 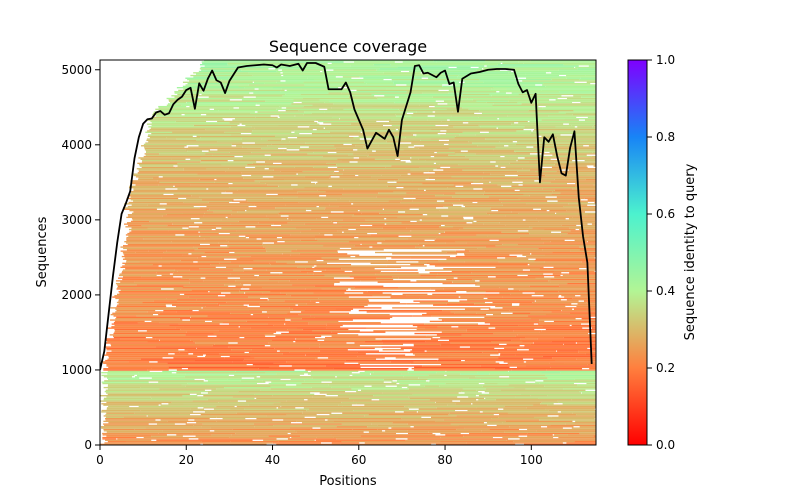 What do you see at coordinates (665, 137) in the screenshot?
I see `colorbar-tick-label: 0.8` at bounding box center [665, 137].